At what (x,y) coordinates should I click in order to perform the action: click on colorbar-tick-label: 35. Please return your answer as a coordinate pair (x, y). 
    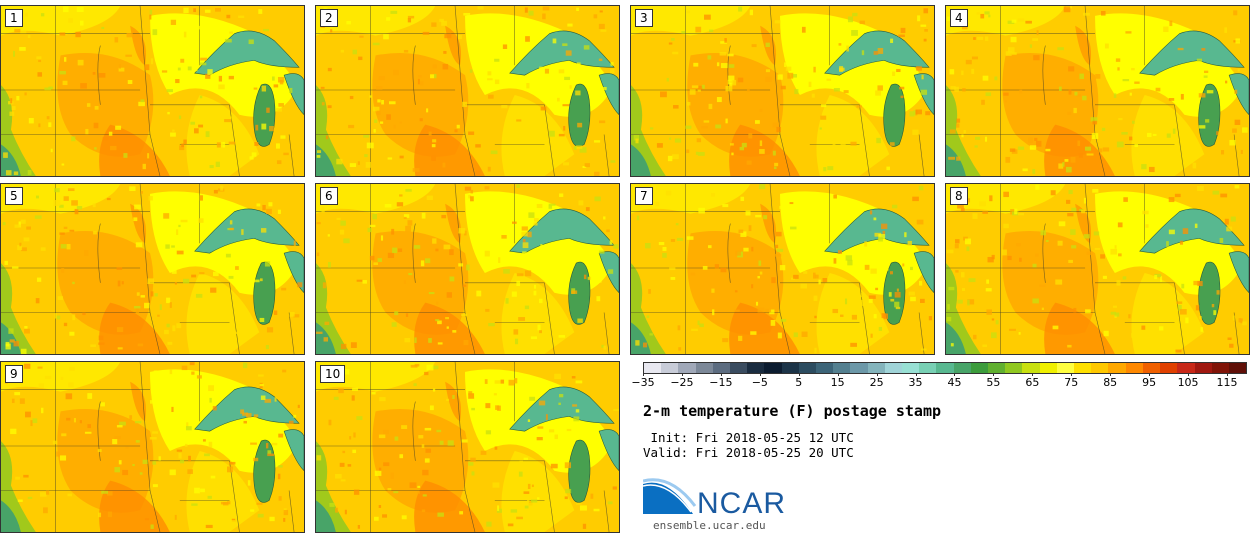
    Looking at the image, I should click on (915, 382).